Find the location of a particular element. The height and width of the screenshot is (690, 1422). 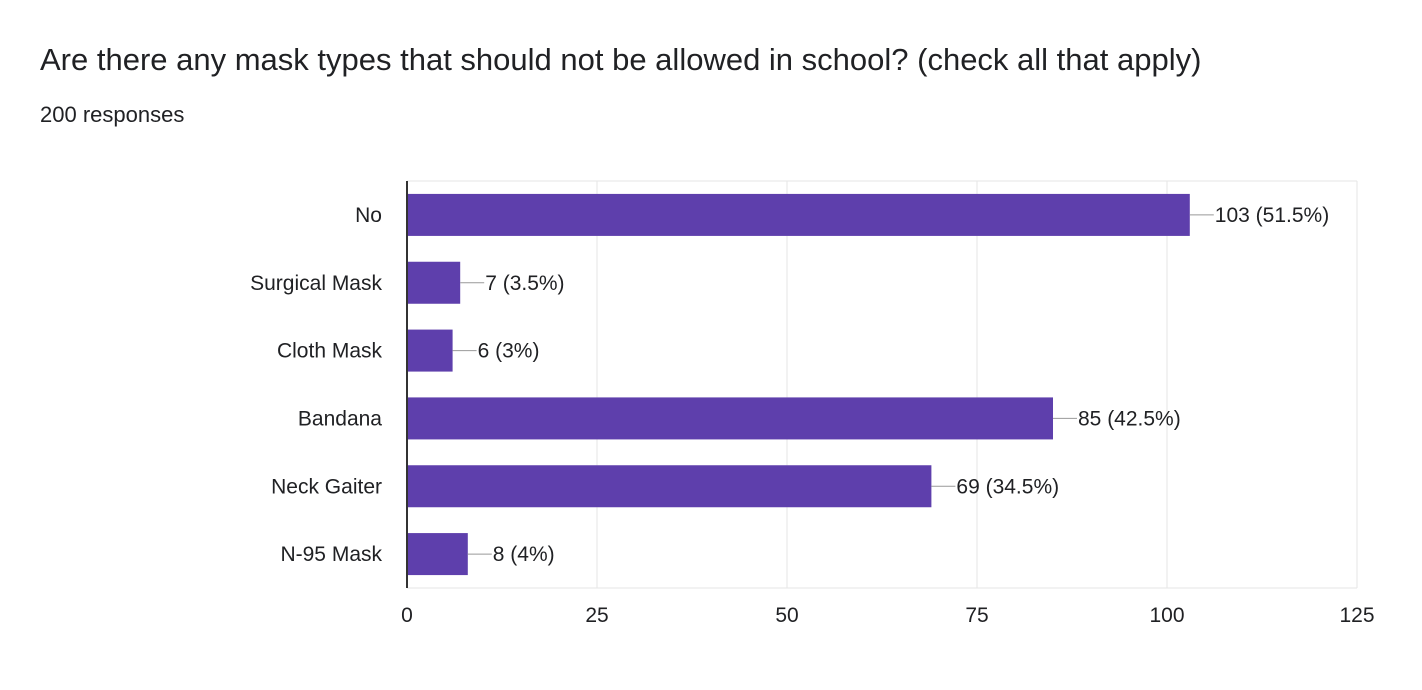

data-label: 85 (42.5%) is located at coordinates (1129, 418).